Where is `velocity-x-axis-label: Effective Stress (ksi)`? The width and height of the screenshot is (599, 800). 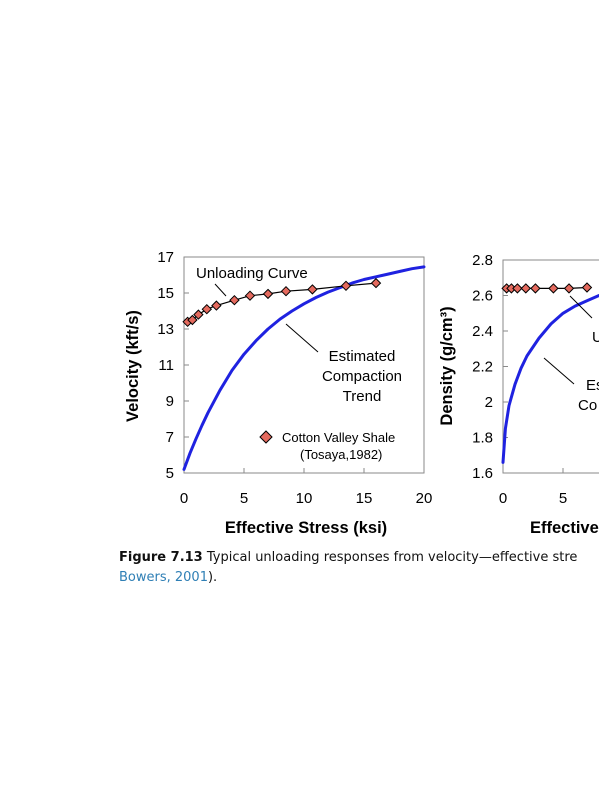
velocity-x-axis-label: Effective Stress (ksi) is located at coordinates (306, 528).